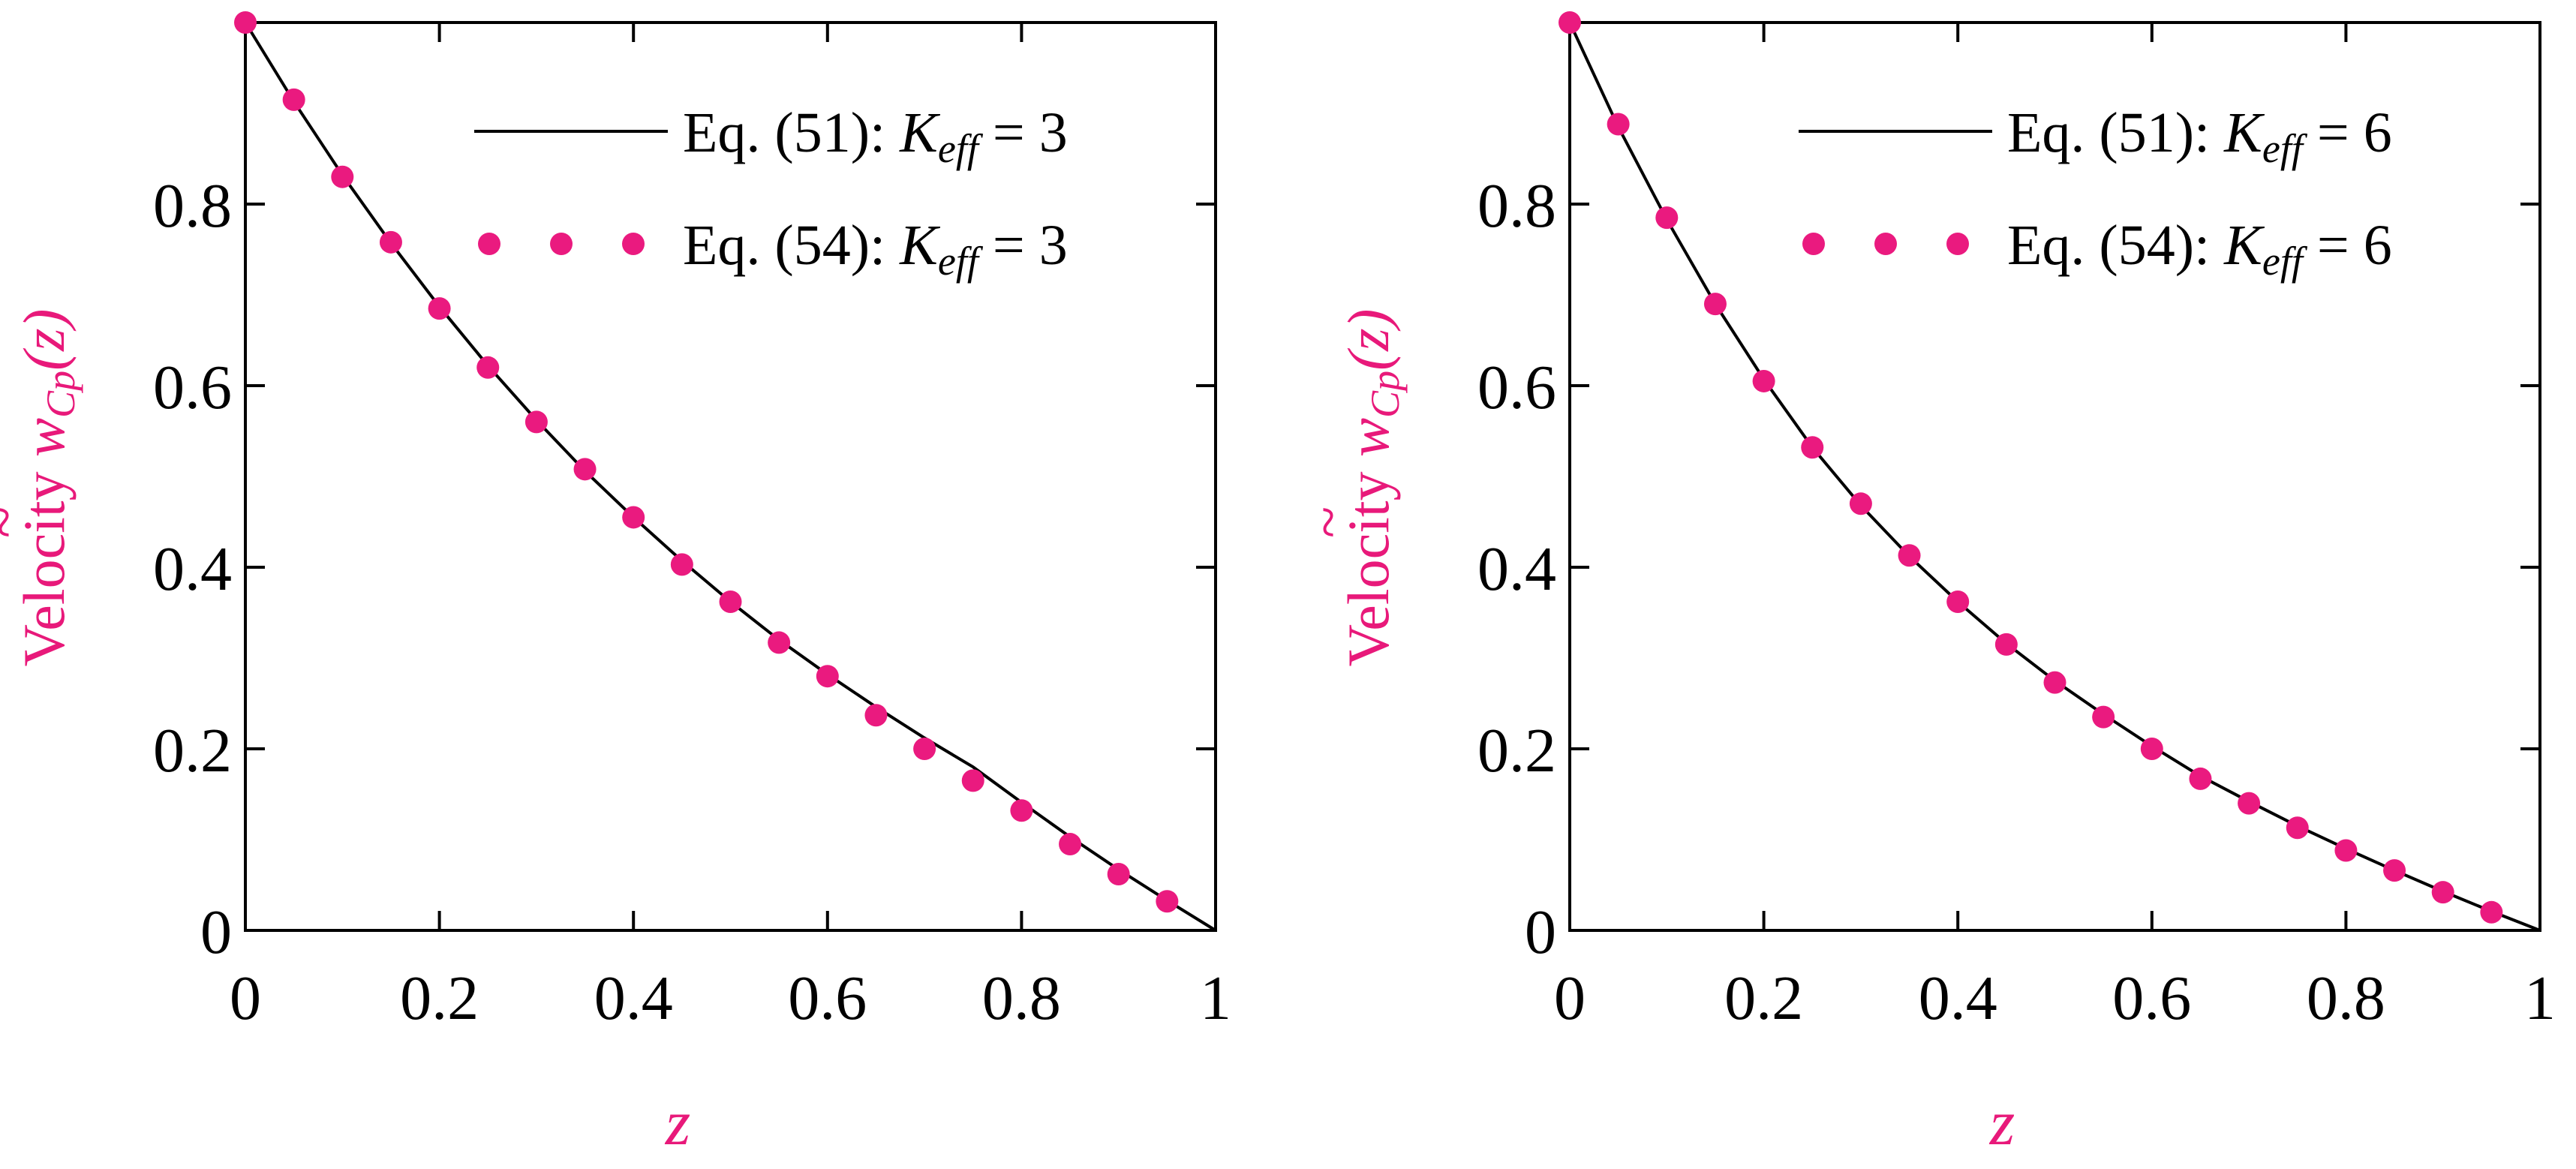  What do you see at coordinates (875, 136) in the screenshot?
I see `legend-label: Eq. (51): Keff = 3` at bounding box center [875, 136].